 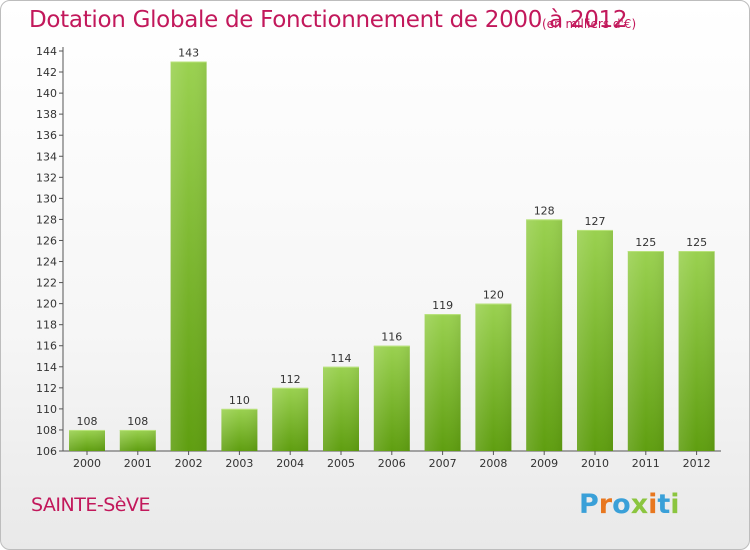 What do you see at coordinates (696, 242) in the screenshot?
I see `value-label-2012: 125` at bounding box center [696, 242].